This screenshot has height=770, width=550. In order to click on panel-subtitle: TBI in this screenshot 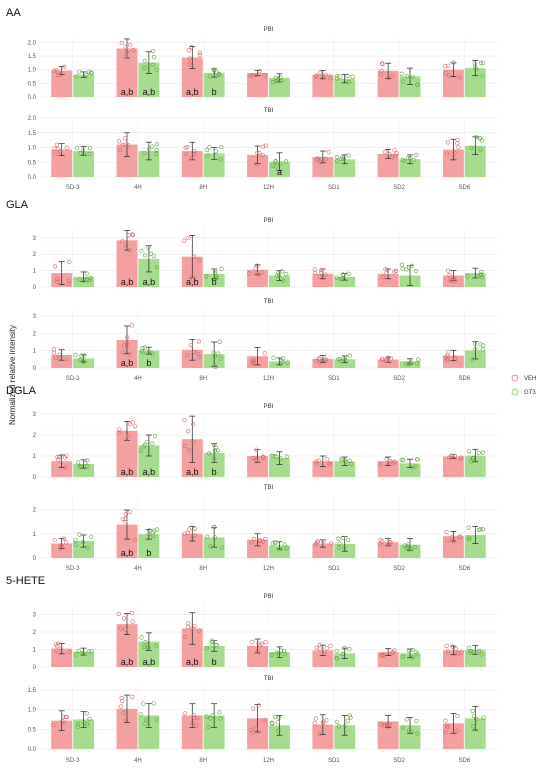, I will do `click(269, 302)`.